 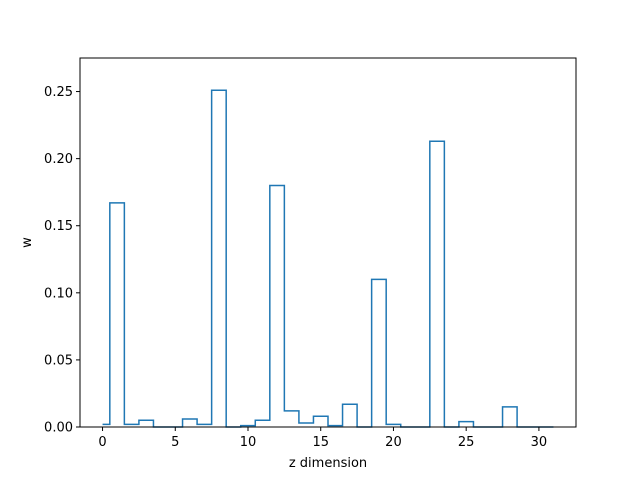 What do you see at coordinates (466, 442) in the screenshot?
I see `x-tick-label: 25` at bounding box center [466, 442].